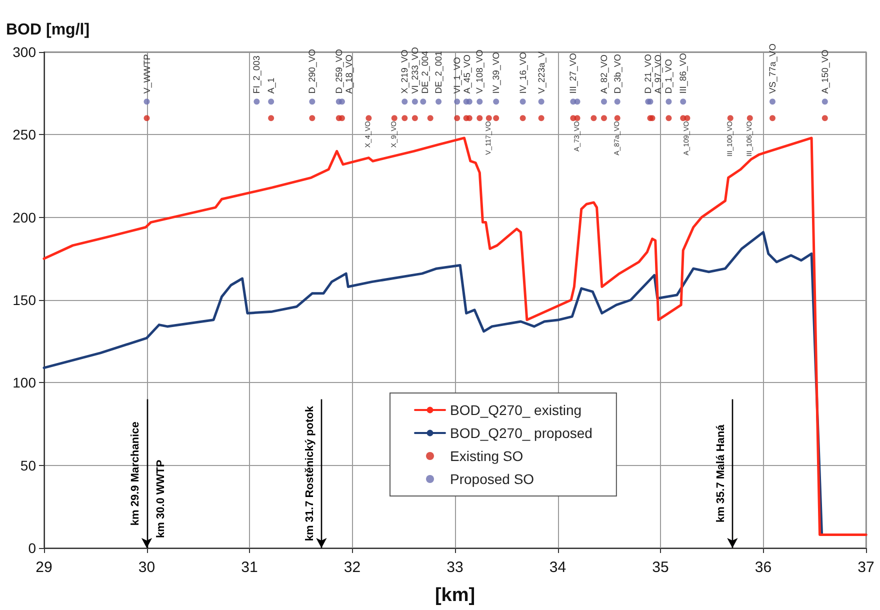 This screenshot has width=880, height=610. What do you see at coordinates (683, 73) in the screenshot?
I see `annotation: III_86_VO` at bounding box center [683, 73].